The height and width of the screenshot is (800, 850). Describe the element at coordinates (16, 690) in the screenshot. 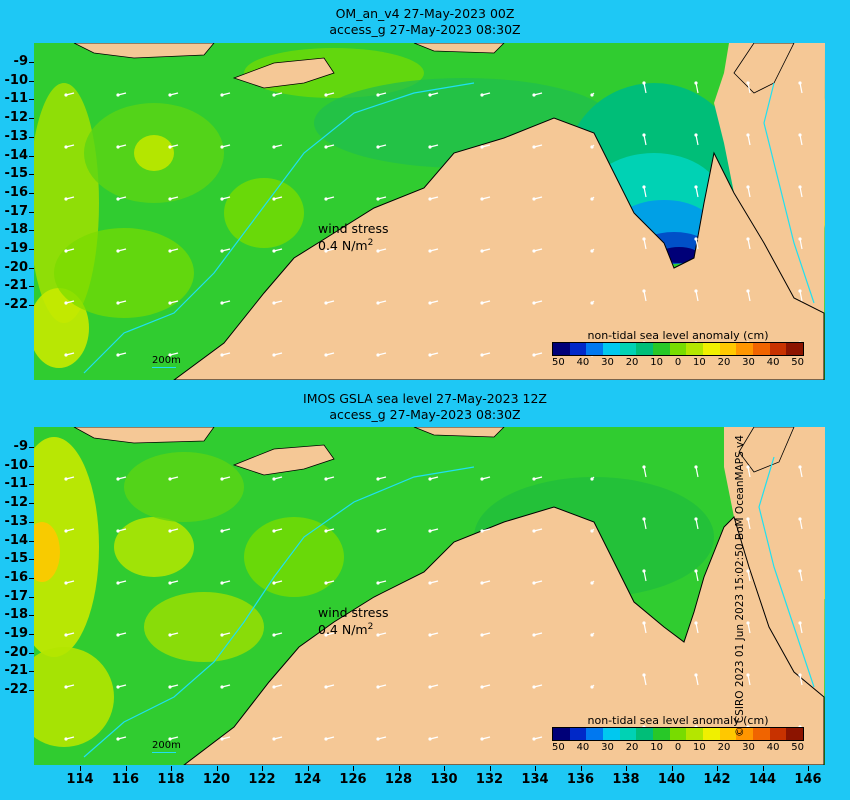

I see `bottom-latitude-label: -22` at that location.